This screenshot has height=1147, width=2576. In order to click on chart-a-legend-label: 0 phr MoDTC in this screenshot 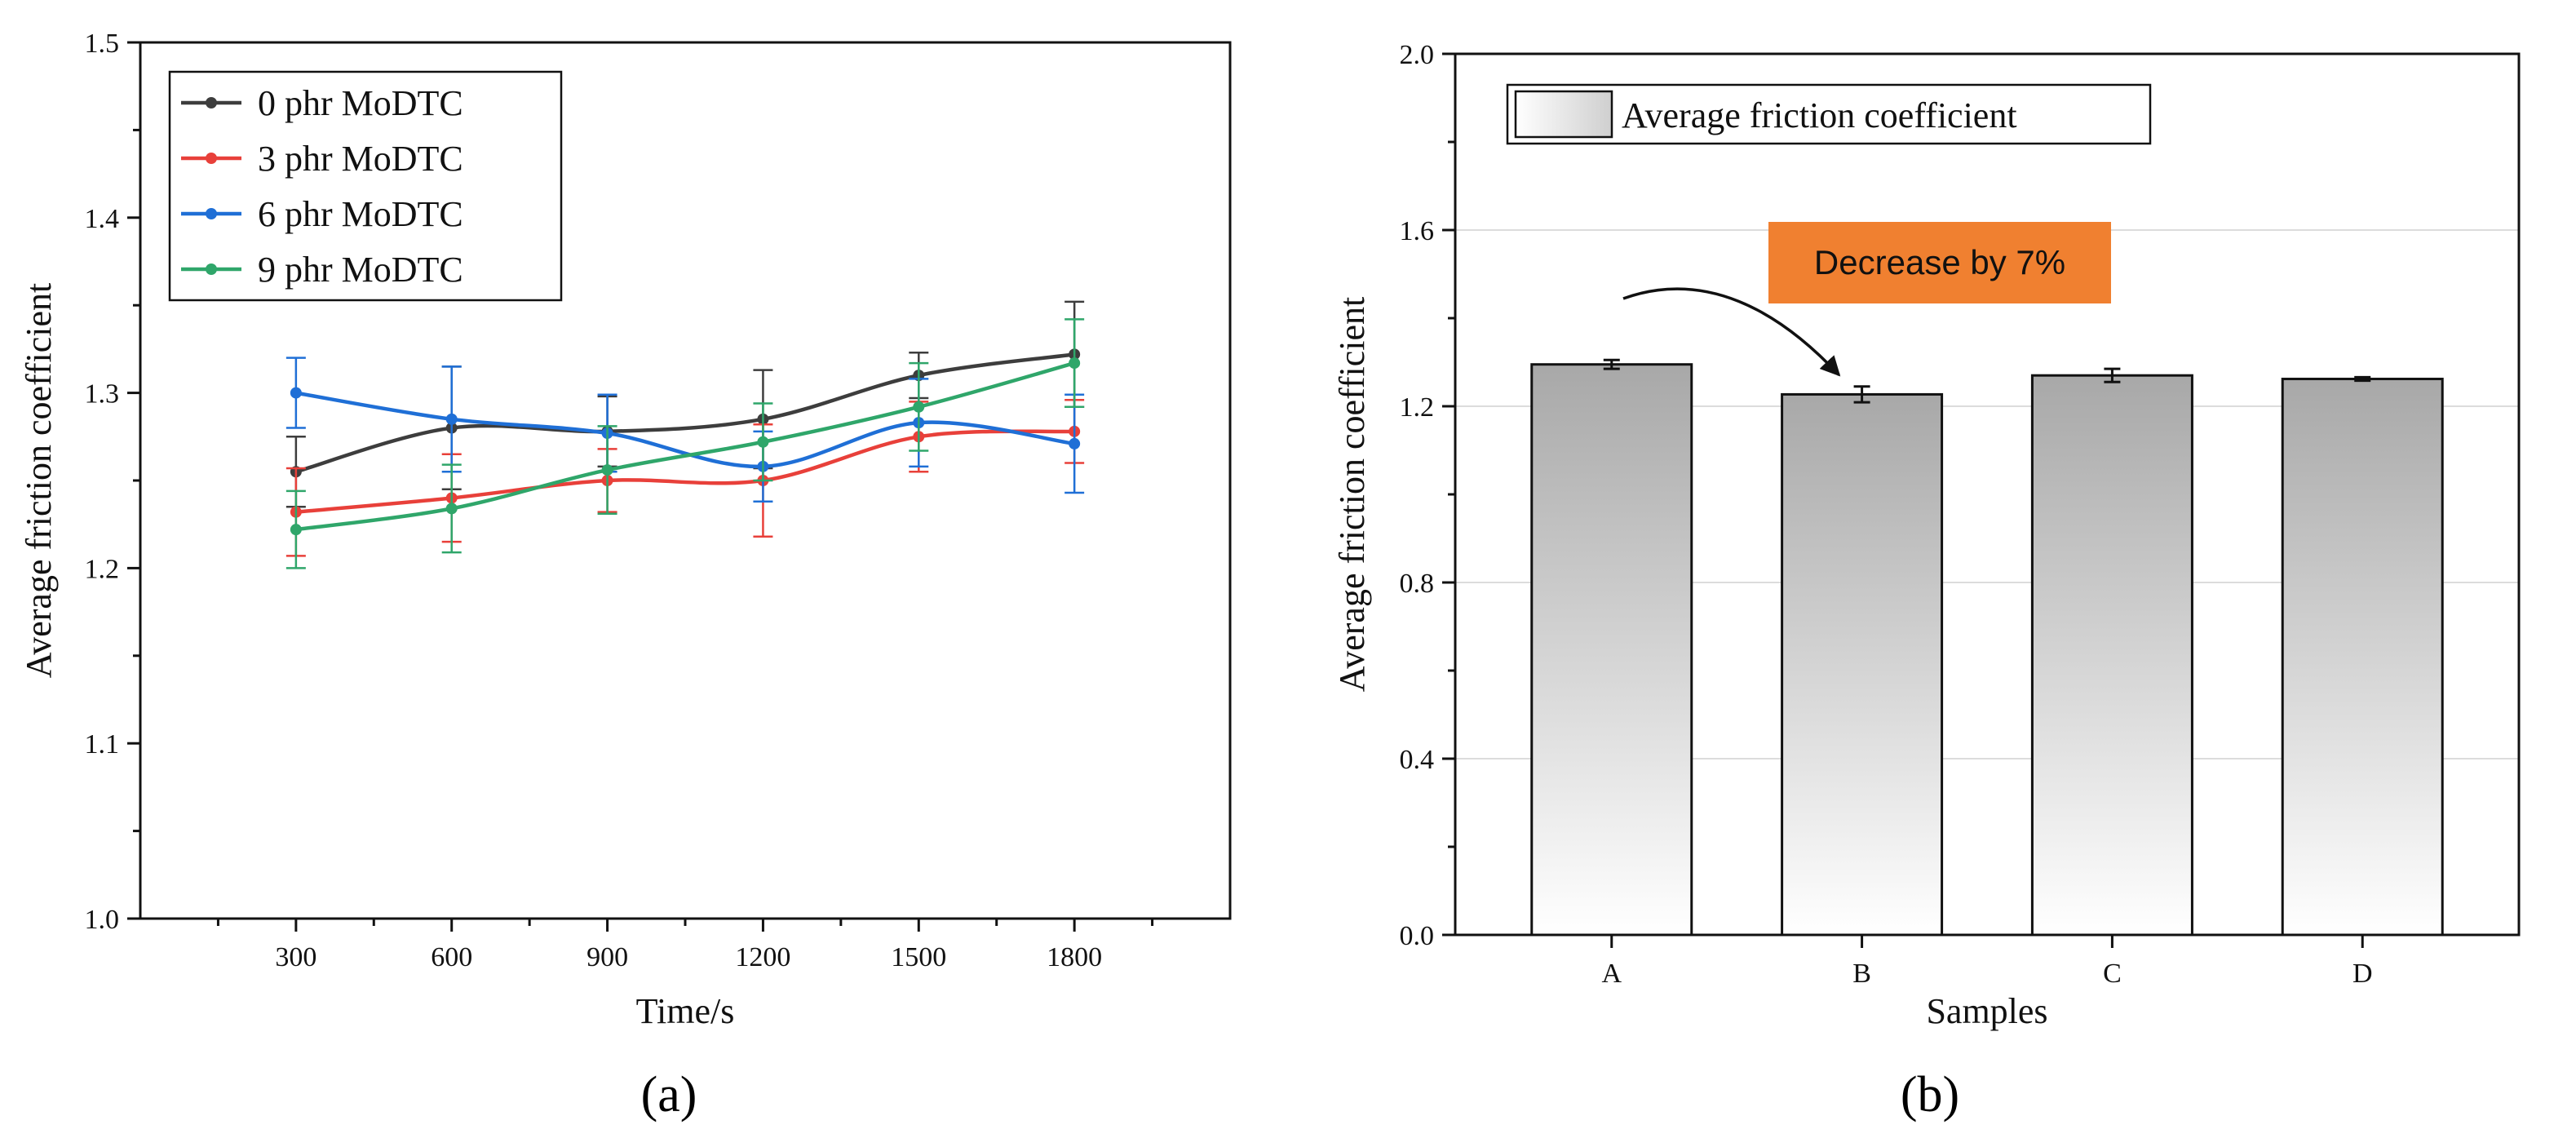, I will do `click(360, 103)`.